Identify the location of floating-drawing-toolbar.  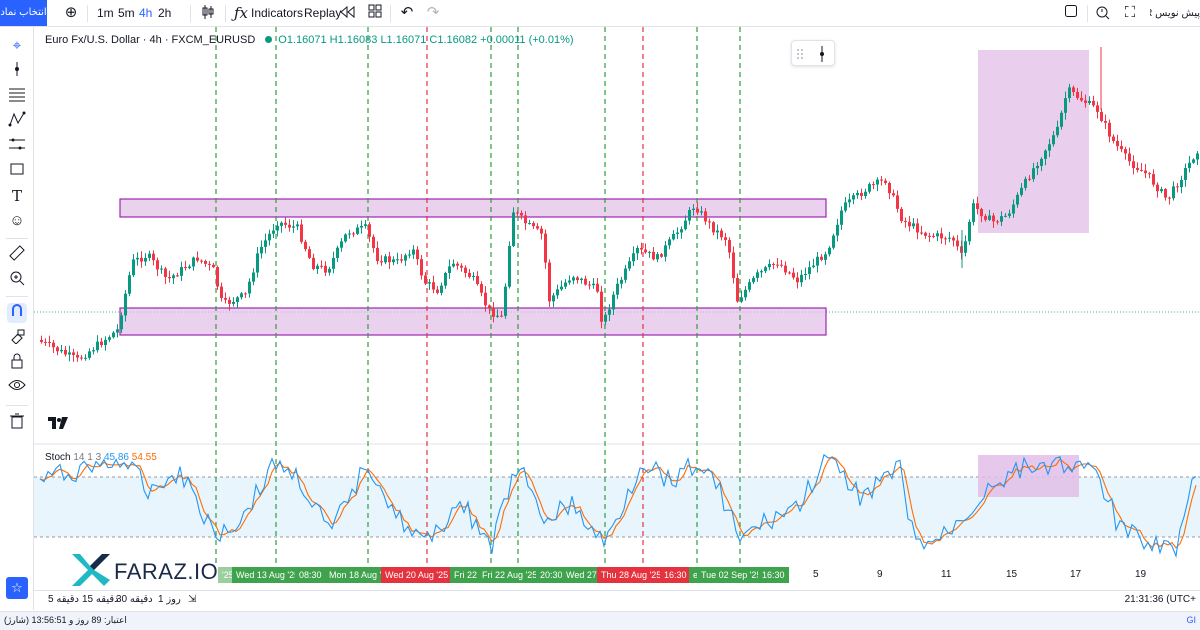
(813, 53).